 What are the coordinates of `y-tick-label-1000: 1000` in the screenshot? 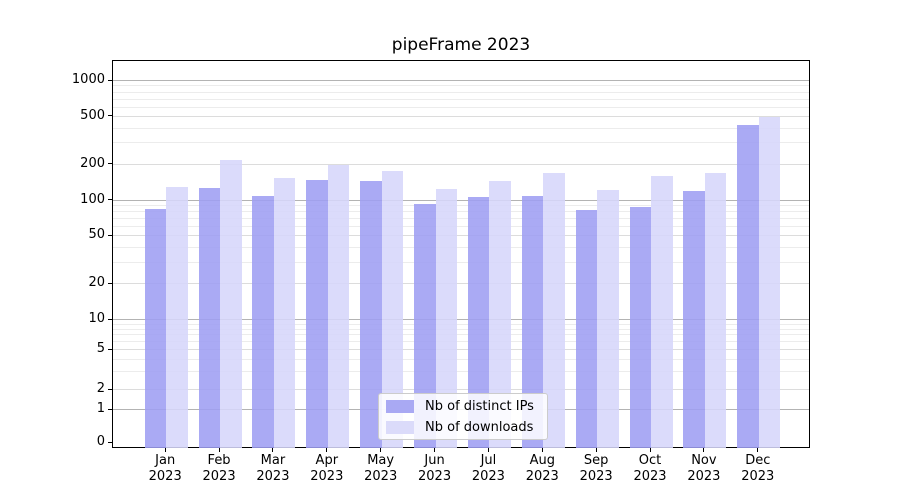 It's located at (88, 79).